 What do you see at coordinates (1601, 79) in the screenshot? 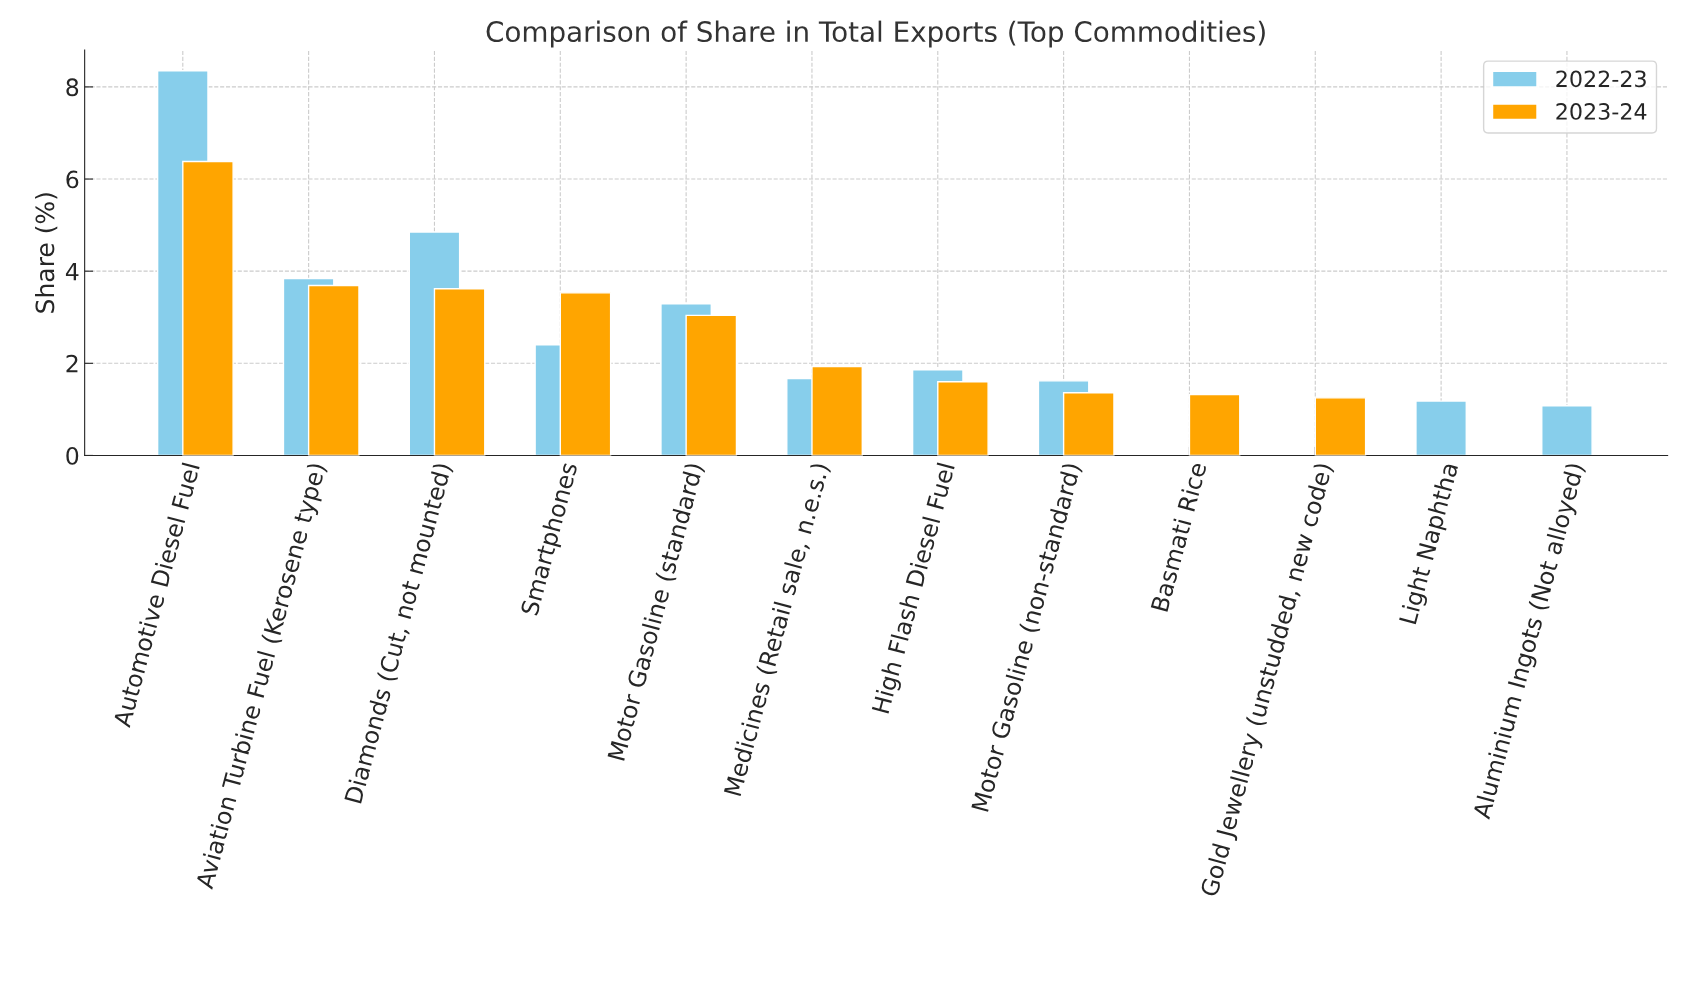
I see `legend-label: 2022-23` at bounding box center [1601, 79].